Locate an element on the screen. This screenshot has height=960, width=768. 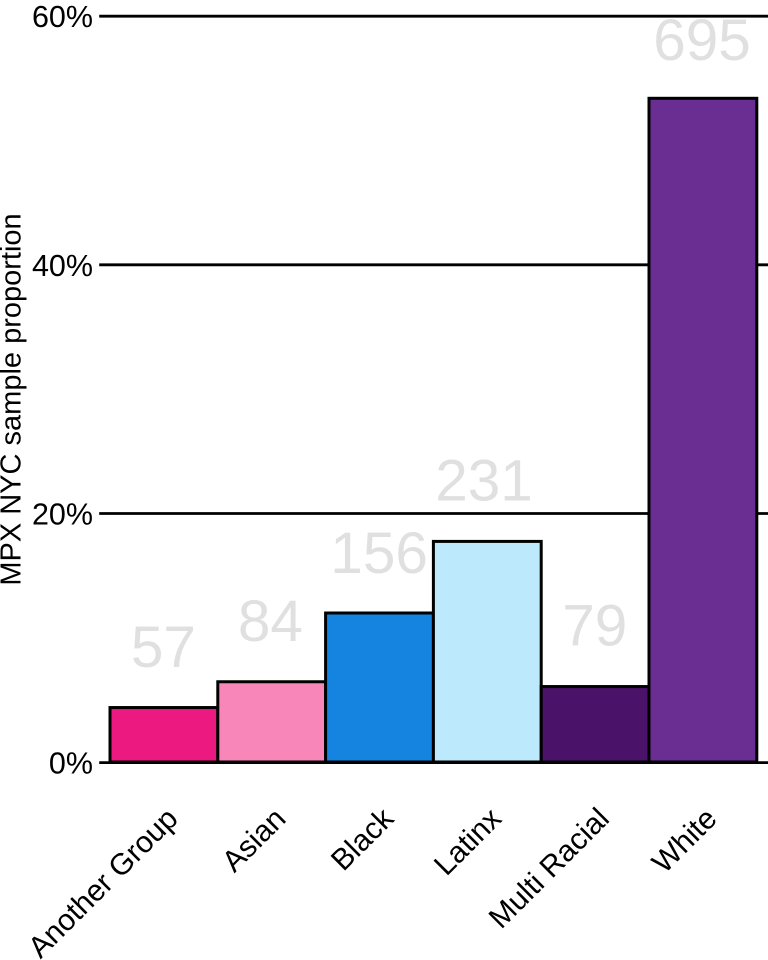
svg-text: 231 is located at coordinates (484, 480).